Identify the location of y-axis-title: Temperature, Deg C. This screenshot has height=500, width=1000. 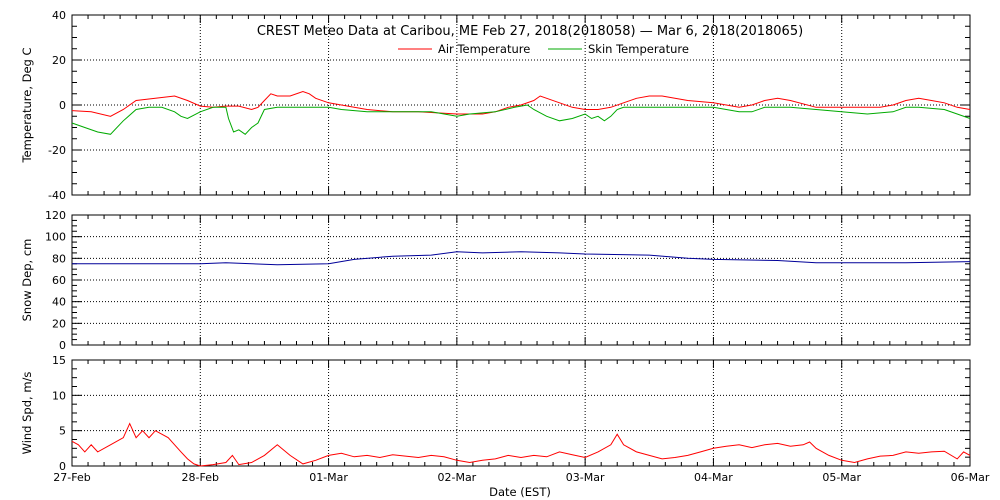
(27, 105).